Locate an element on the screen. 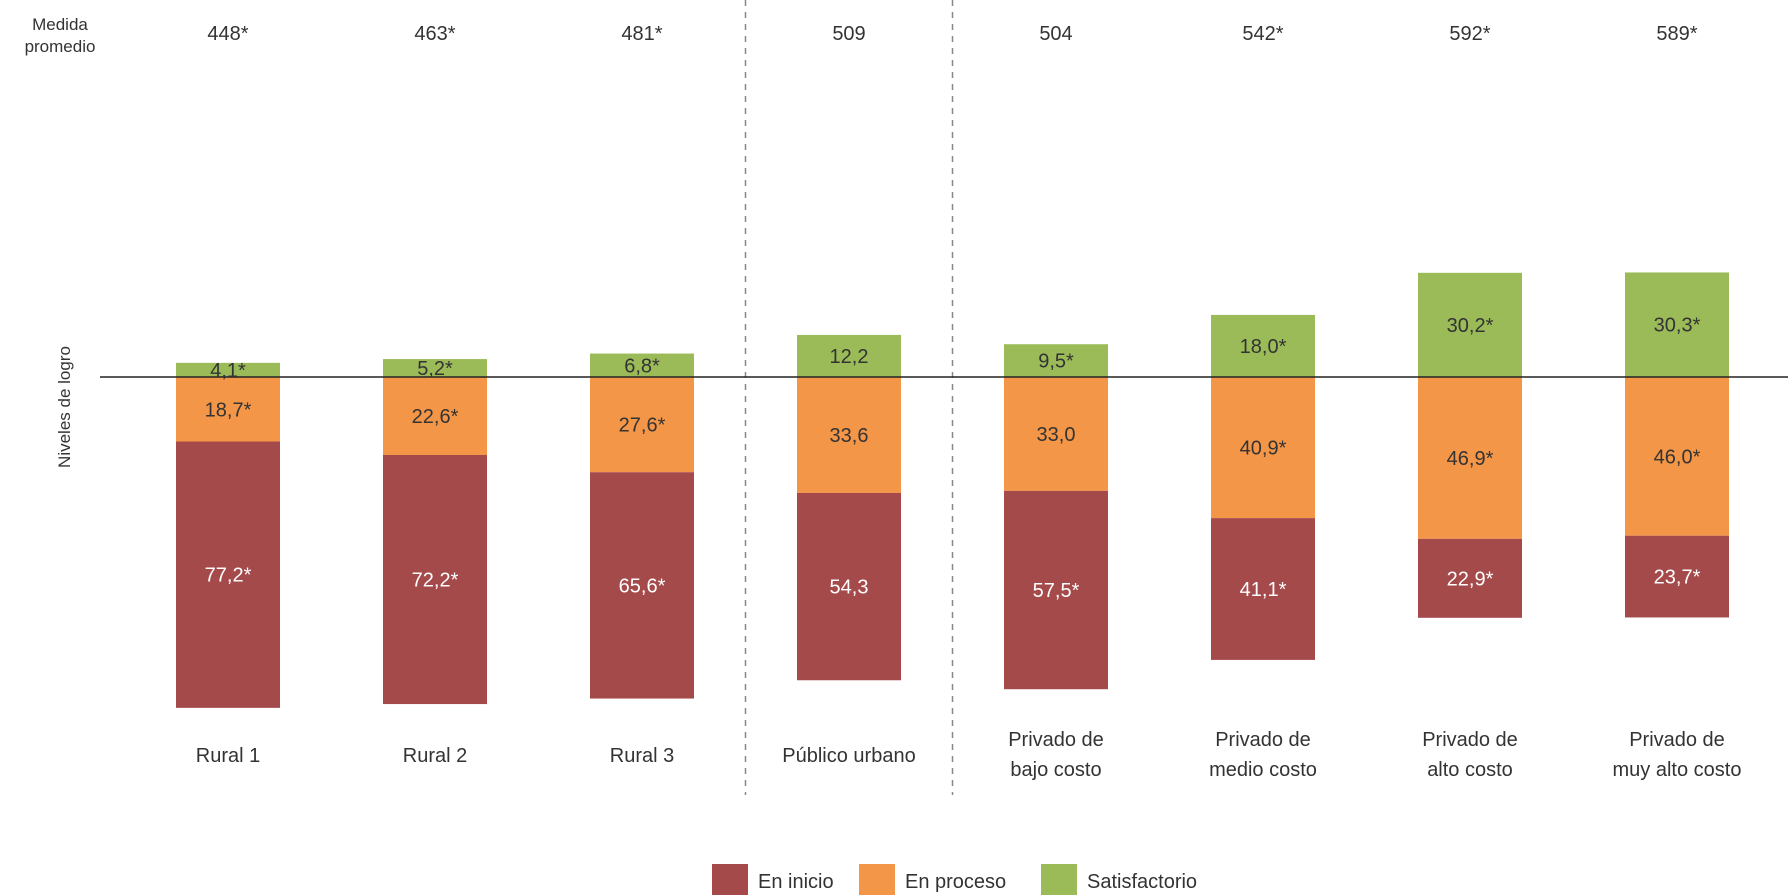 This screenshot has height=895, width=1788. bar-en-proceso-privado-de-bajo-costo is located at coordinates (1056, 434).